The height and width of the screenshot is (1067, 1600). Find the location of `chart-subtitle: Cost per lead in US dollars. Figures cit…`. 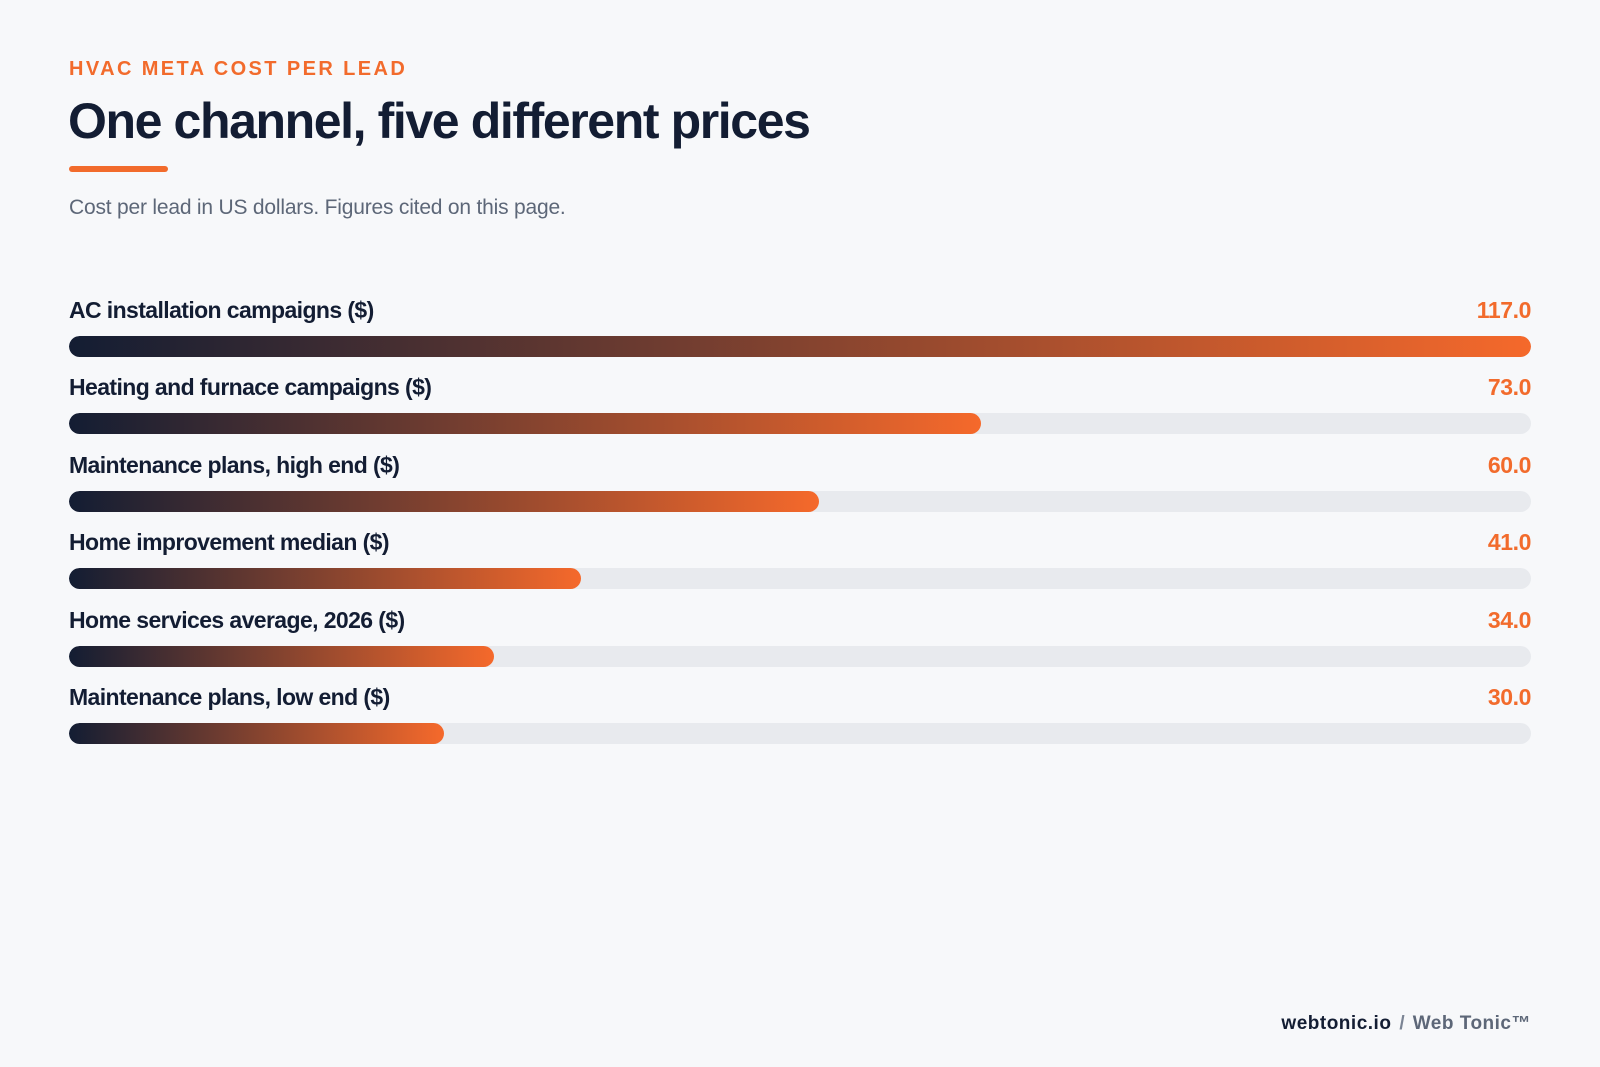

chart-subtitle: Cost per lead in US dollars. Figures cit… is located at coordinates (317, 207).